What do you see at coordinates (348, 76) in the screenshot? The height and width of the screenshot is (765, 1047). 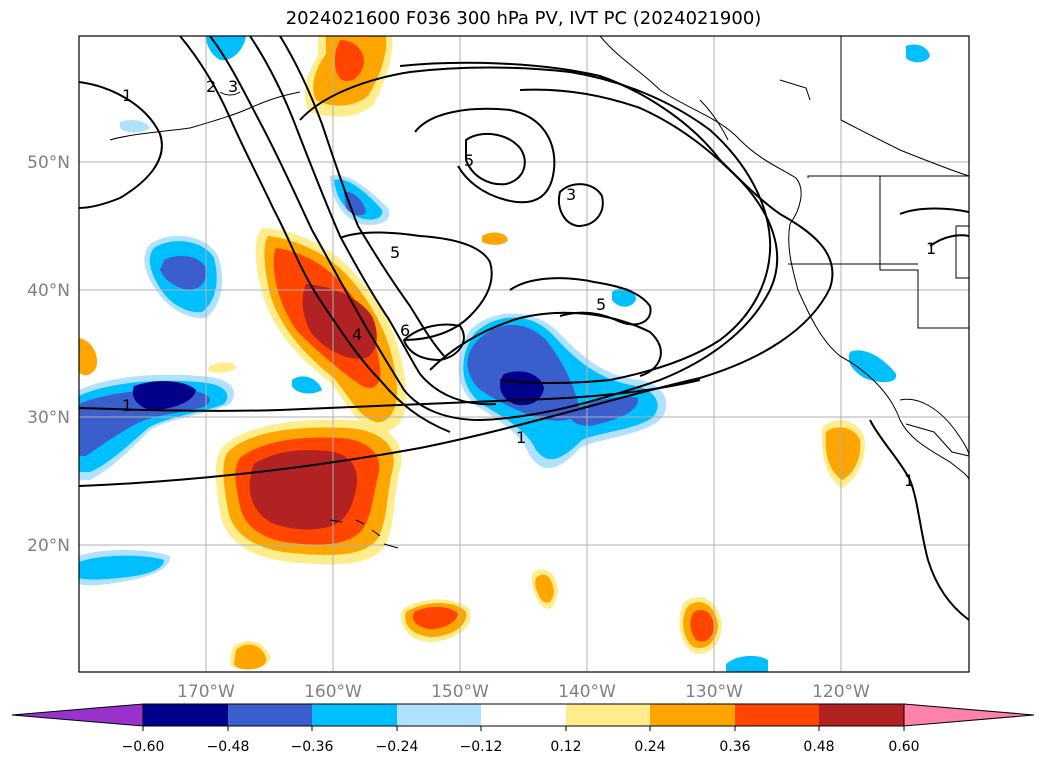 I see `warm-anomaly-north` at bounding box center [348, 76].